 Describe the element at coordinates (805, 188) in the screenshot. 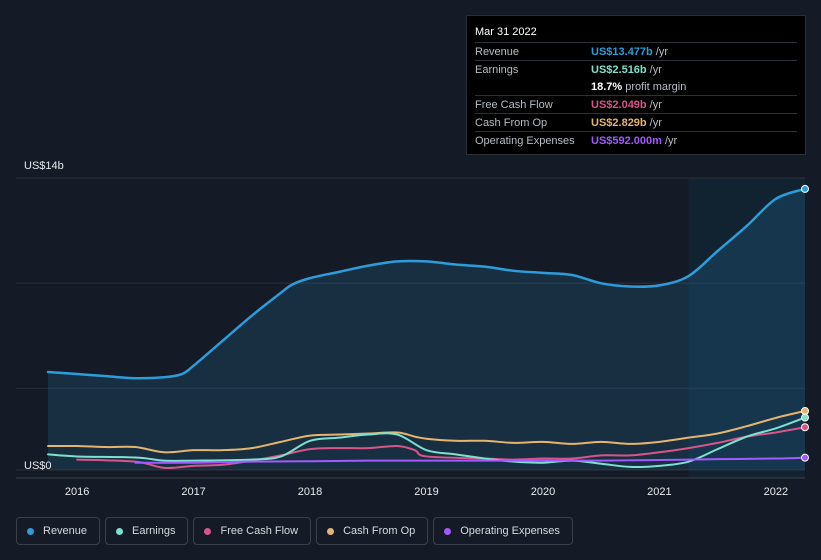

I see `revenue-end-dot` at that location.